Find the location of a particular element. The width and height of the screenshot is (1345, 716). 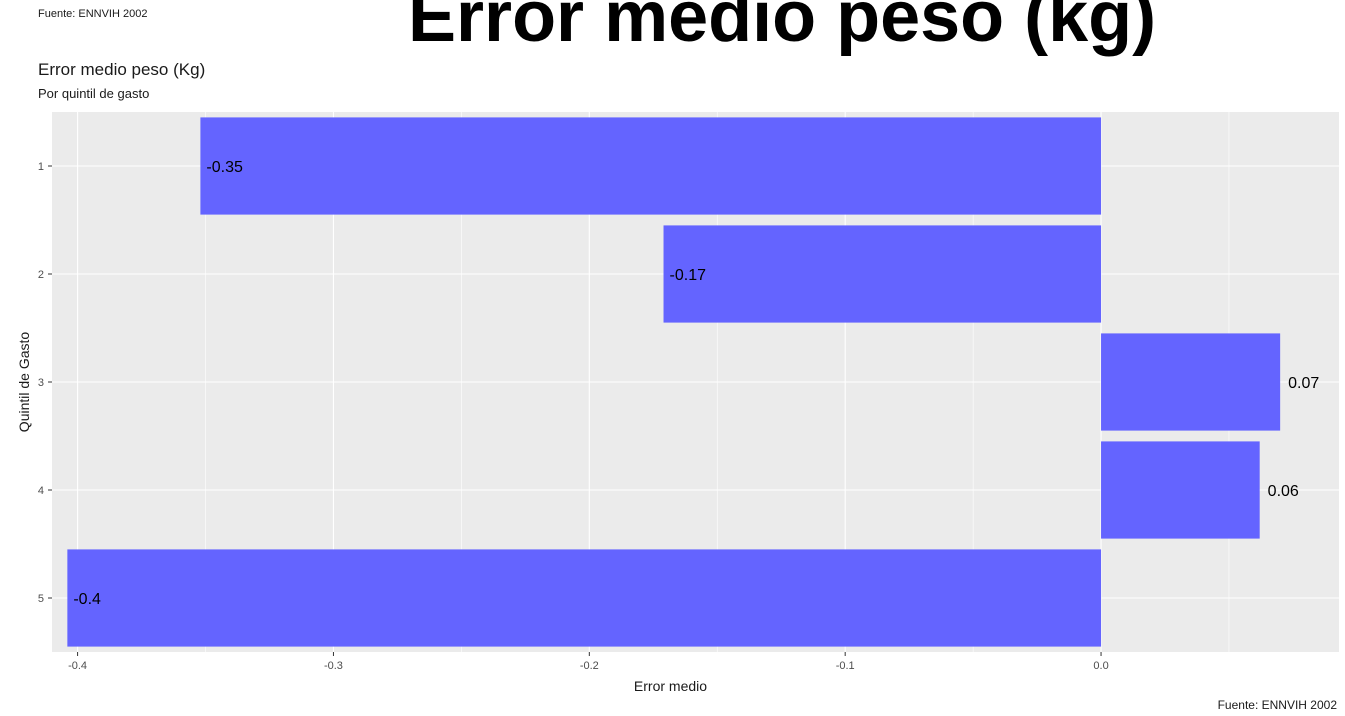

x-tick-label: -0.3 is located at coordinates (333, 666).